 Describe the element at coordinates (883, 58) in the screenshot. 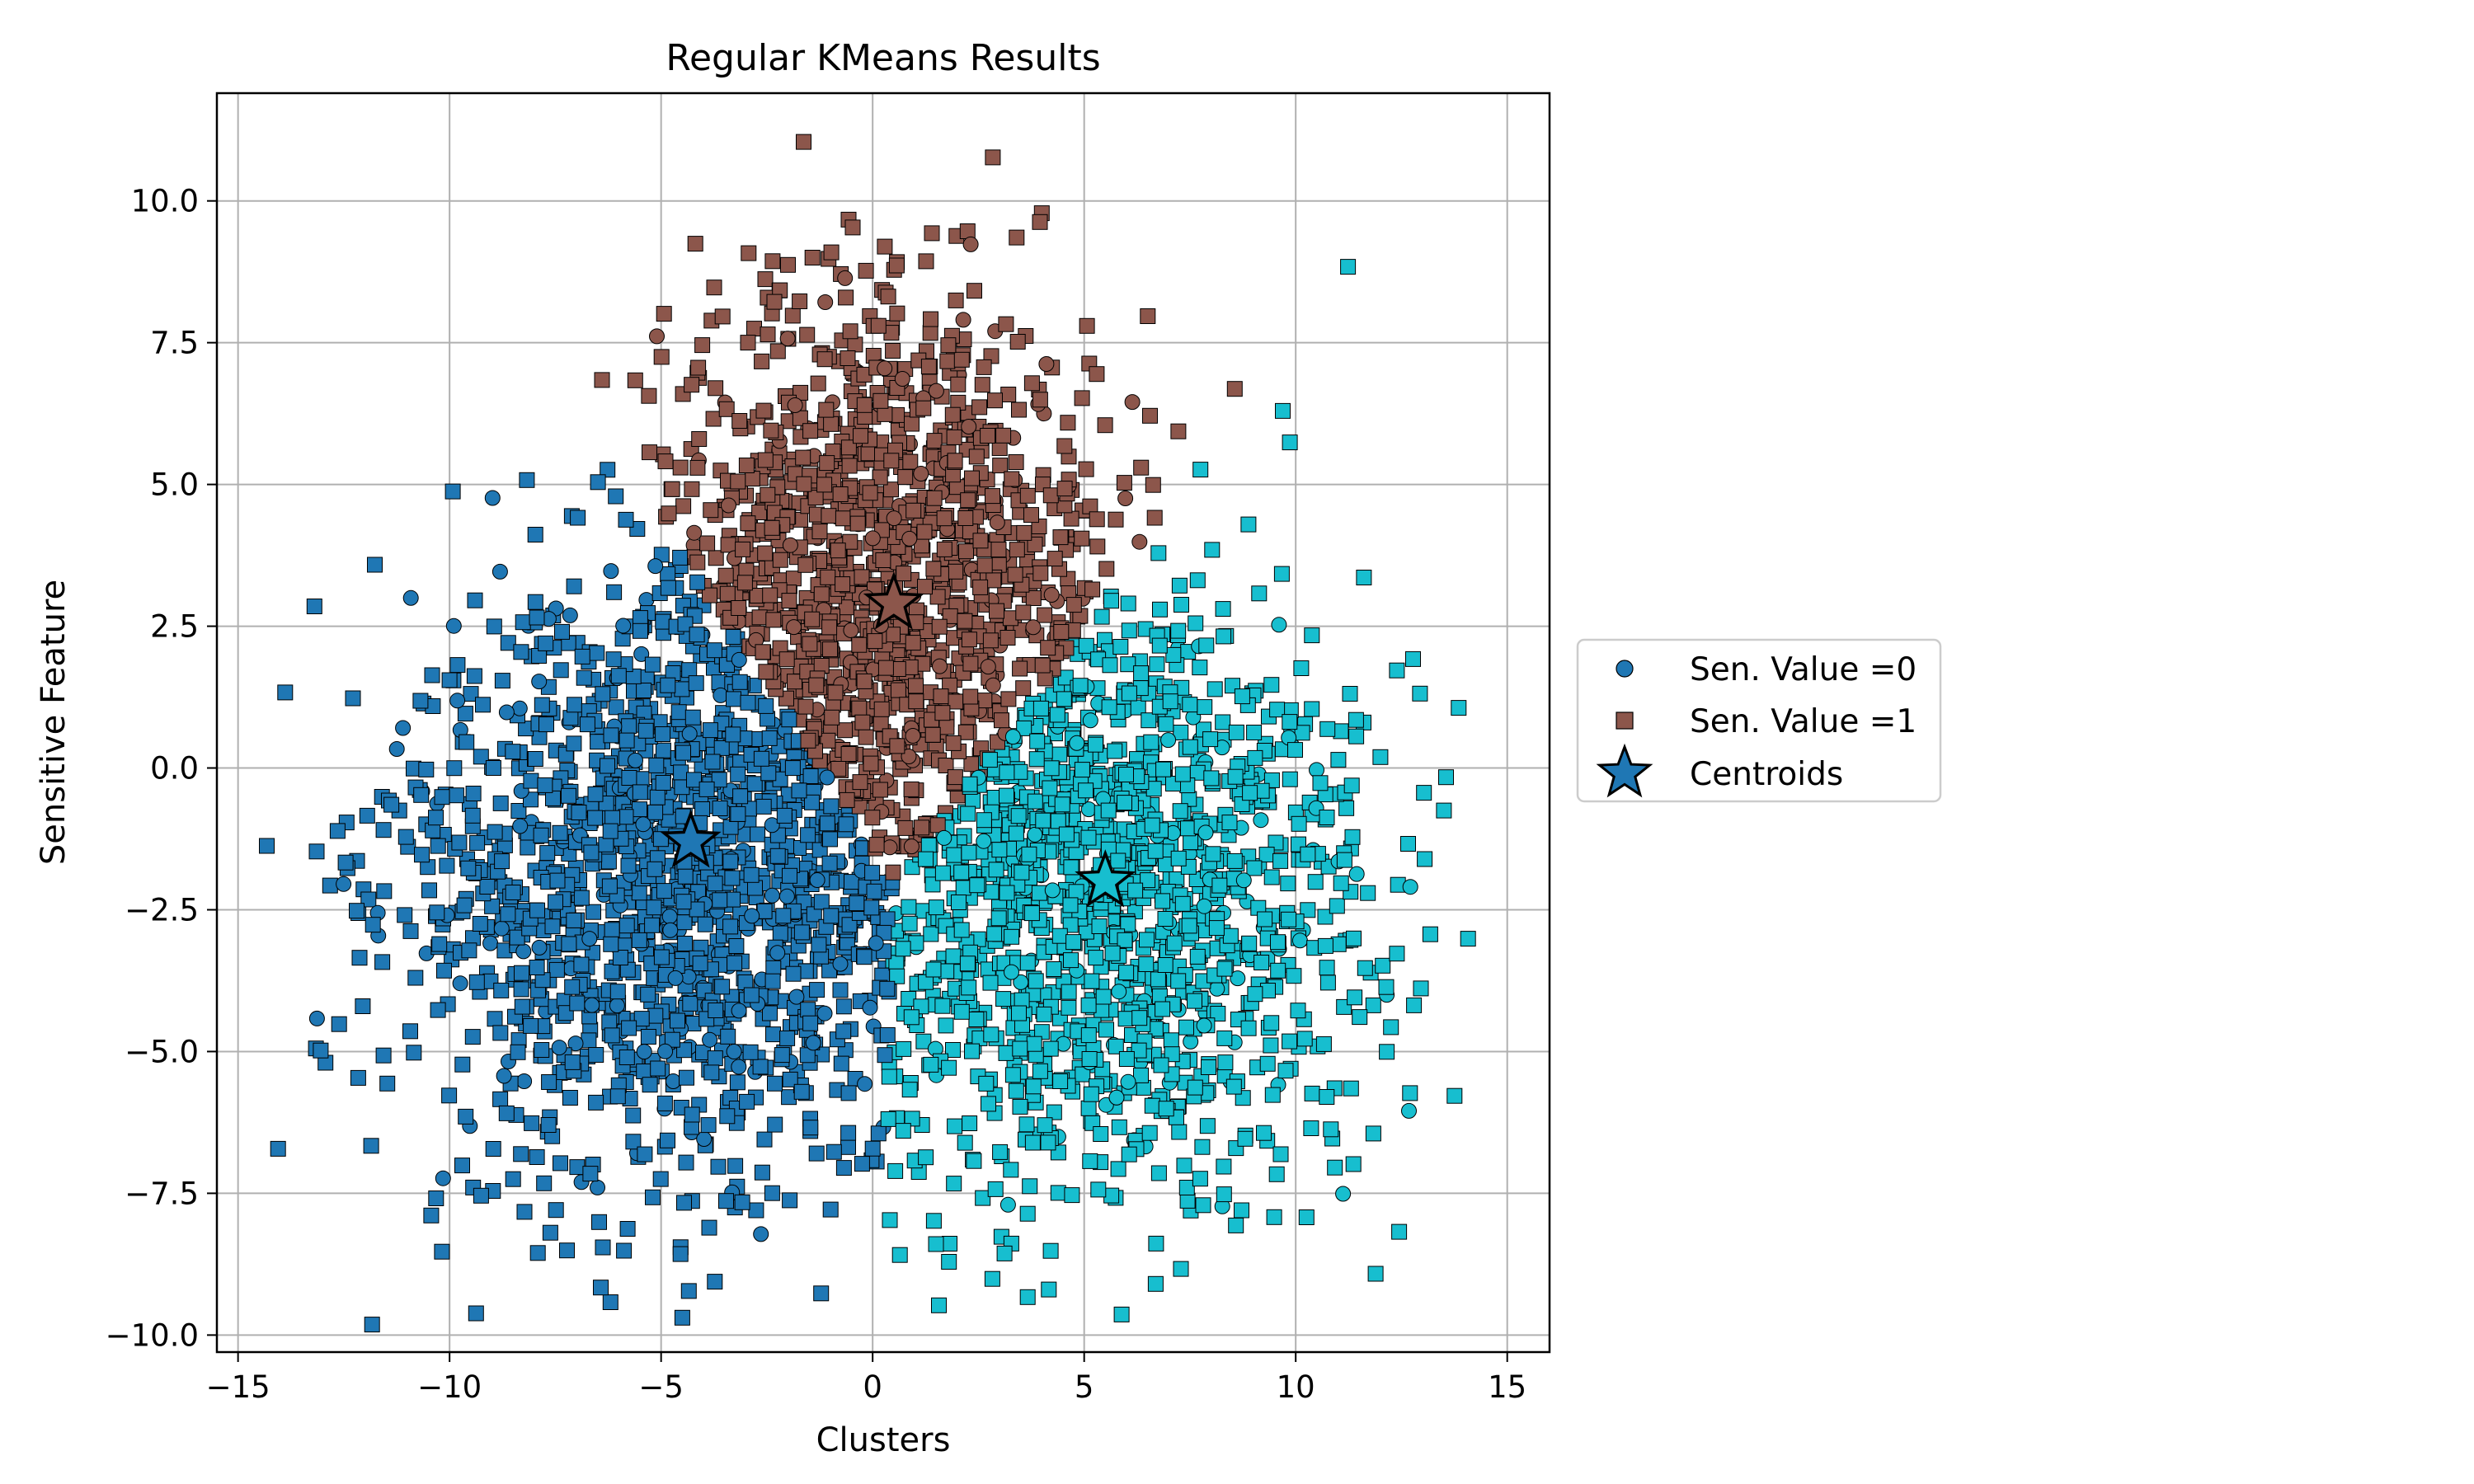

I see `chart-title: Regular KMeans Results` at that location.